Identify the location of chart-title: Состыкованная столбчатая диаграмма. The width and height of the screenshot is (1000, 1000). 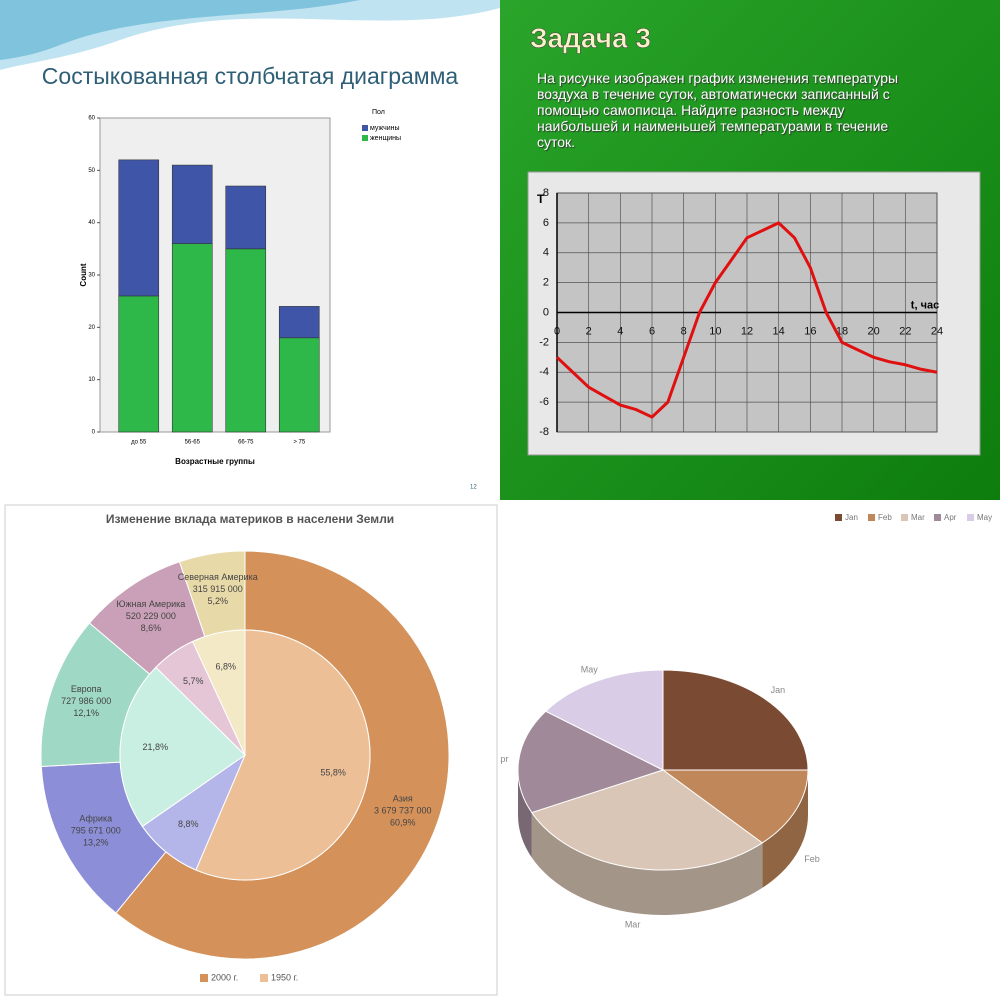
(250, 76).